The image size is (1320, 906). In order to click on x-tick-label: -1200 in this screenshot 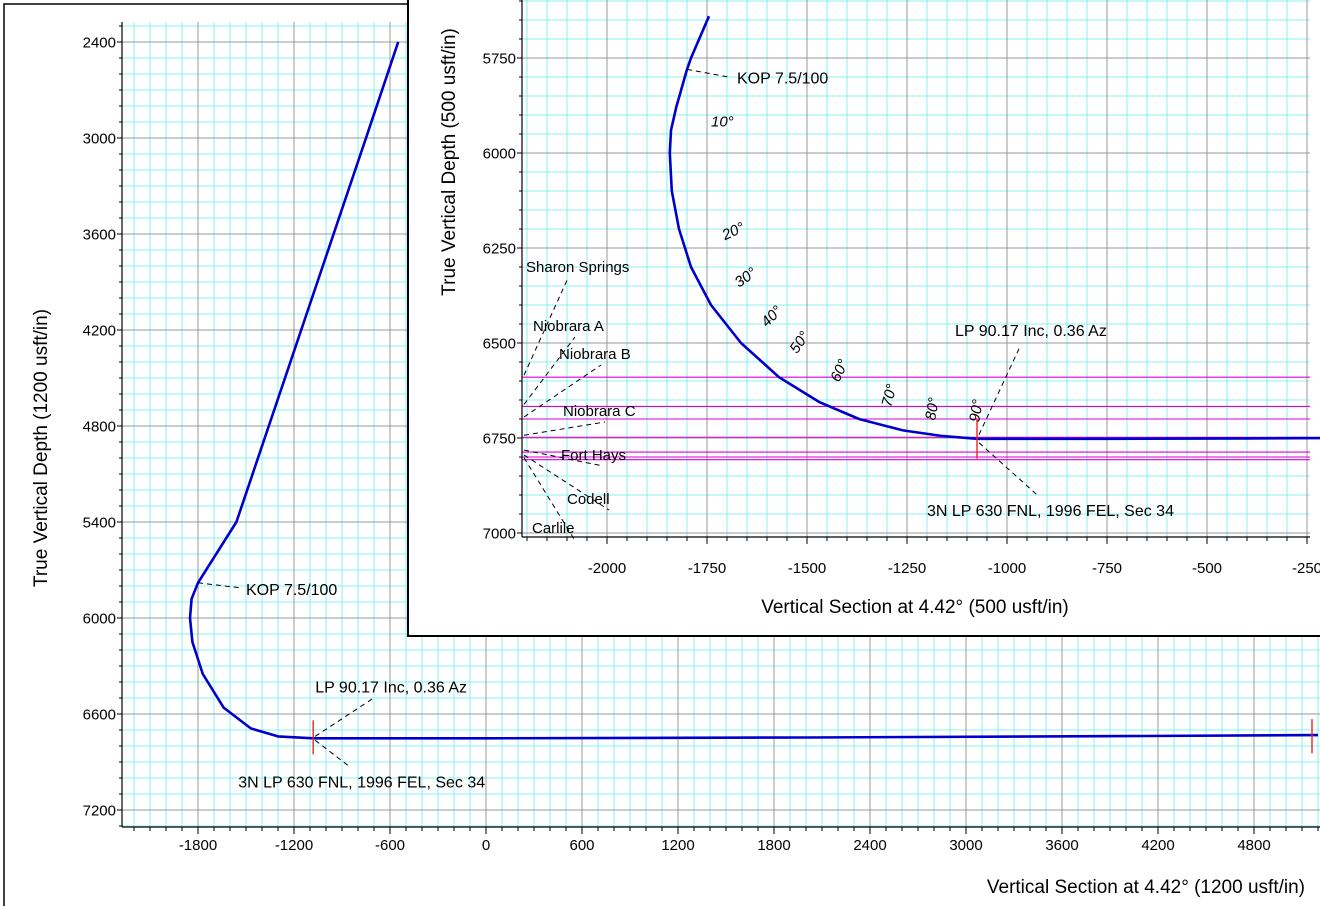, I will do `click(294, 845)`.